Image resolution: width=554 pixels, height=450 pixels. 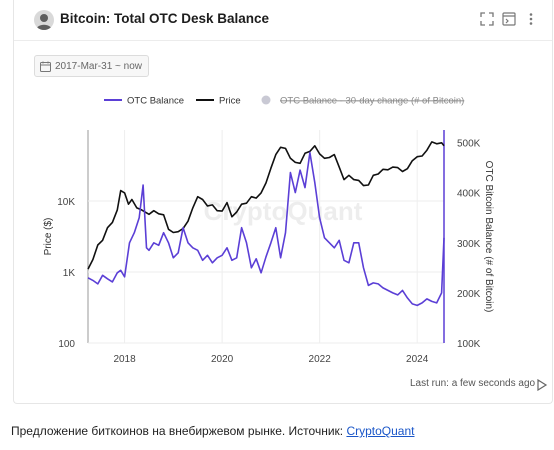 What do you see at coordinates (230, 101) in the screenshot?
I see `legend-price-label: Price` at bounding box center [230, 101].